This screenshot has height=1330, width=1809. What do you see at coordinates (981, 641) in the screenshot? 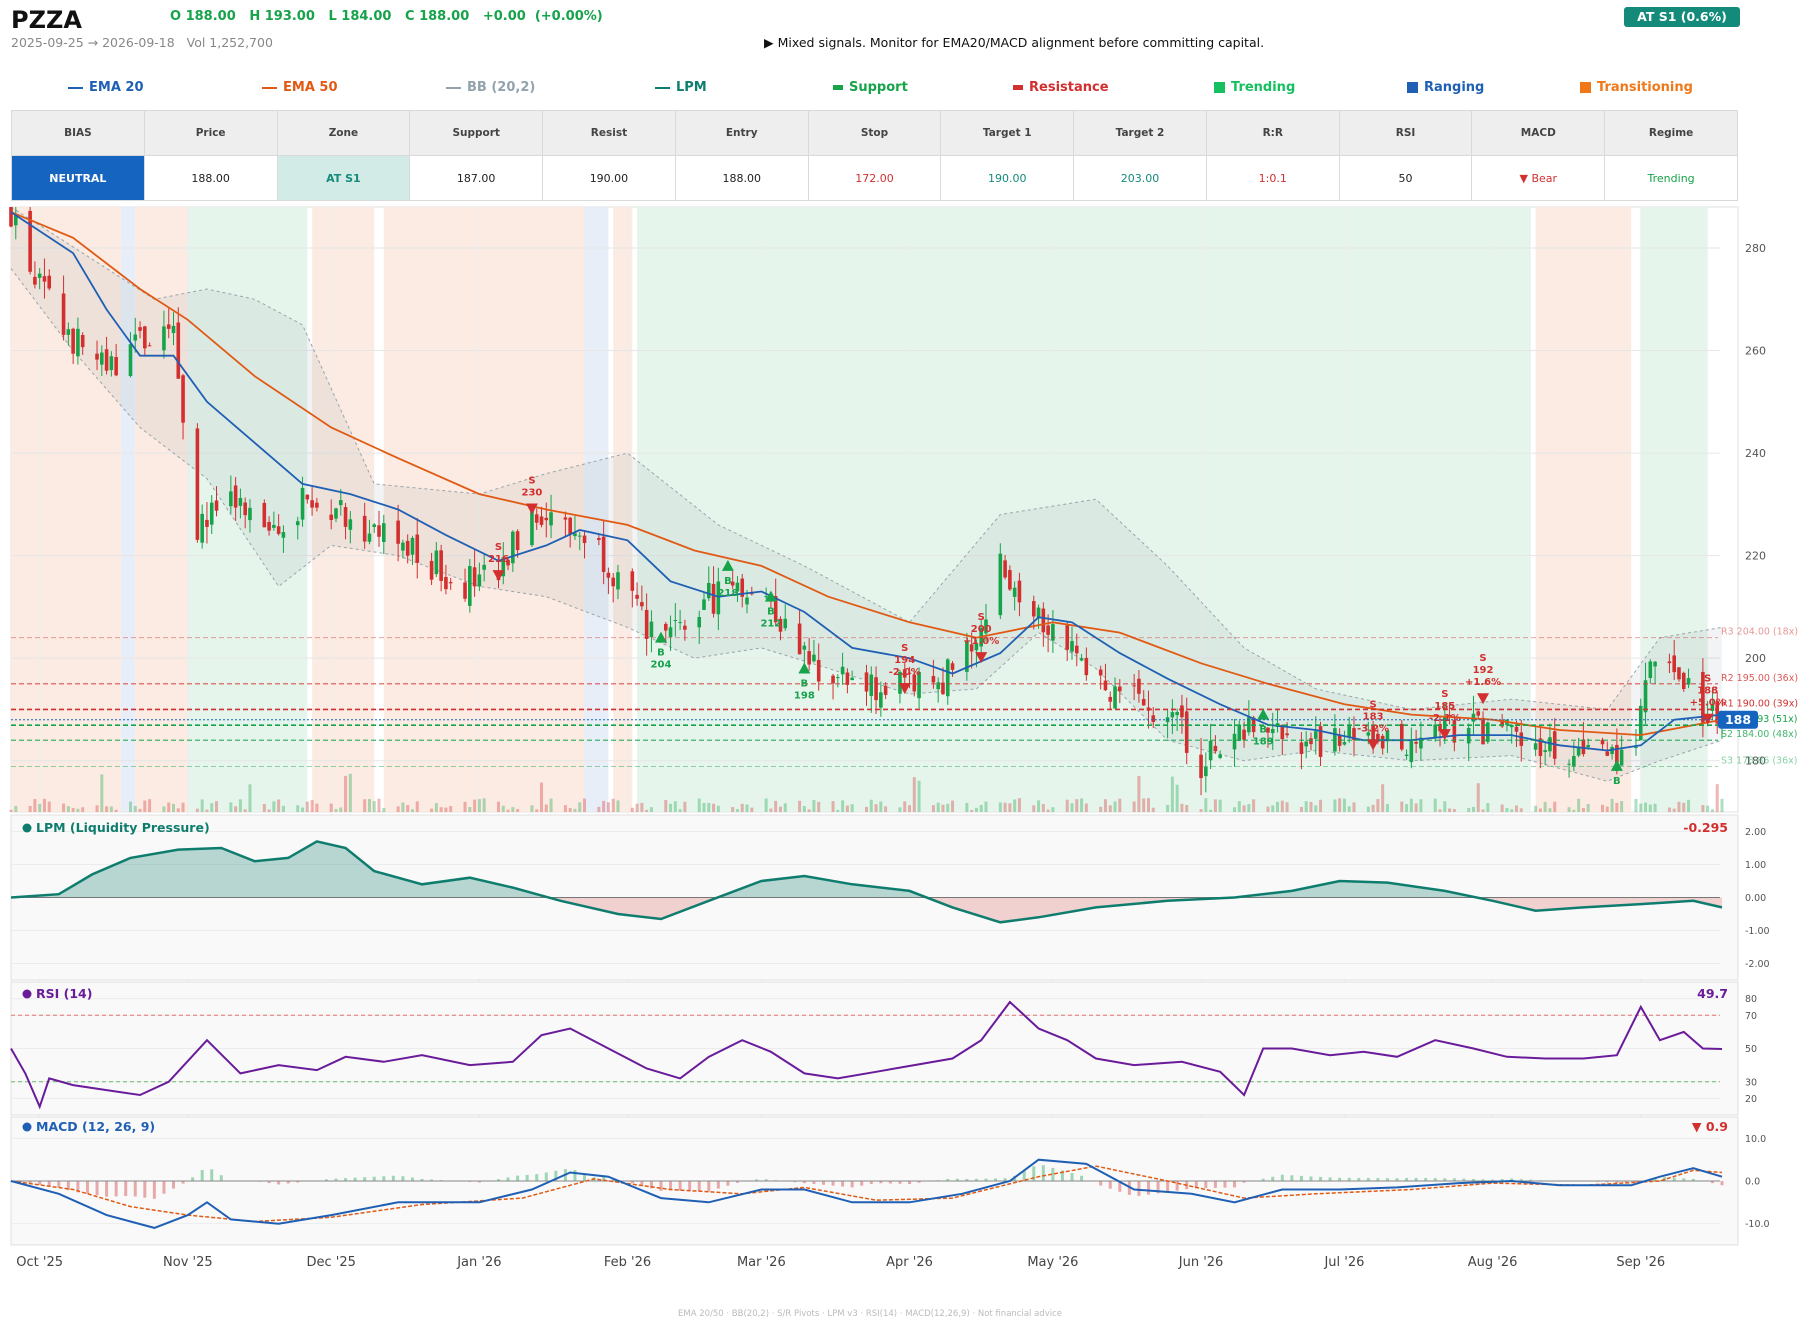
I see `trade-marker-line: +1.0%` at bounding box center [981, 641].